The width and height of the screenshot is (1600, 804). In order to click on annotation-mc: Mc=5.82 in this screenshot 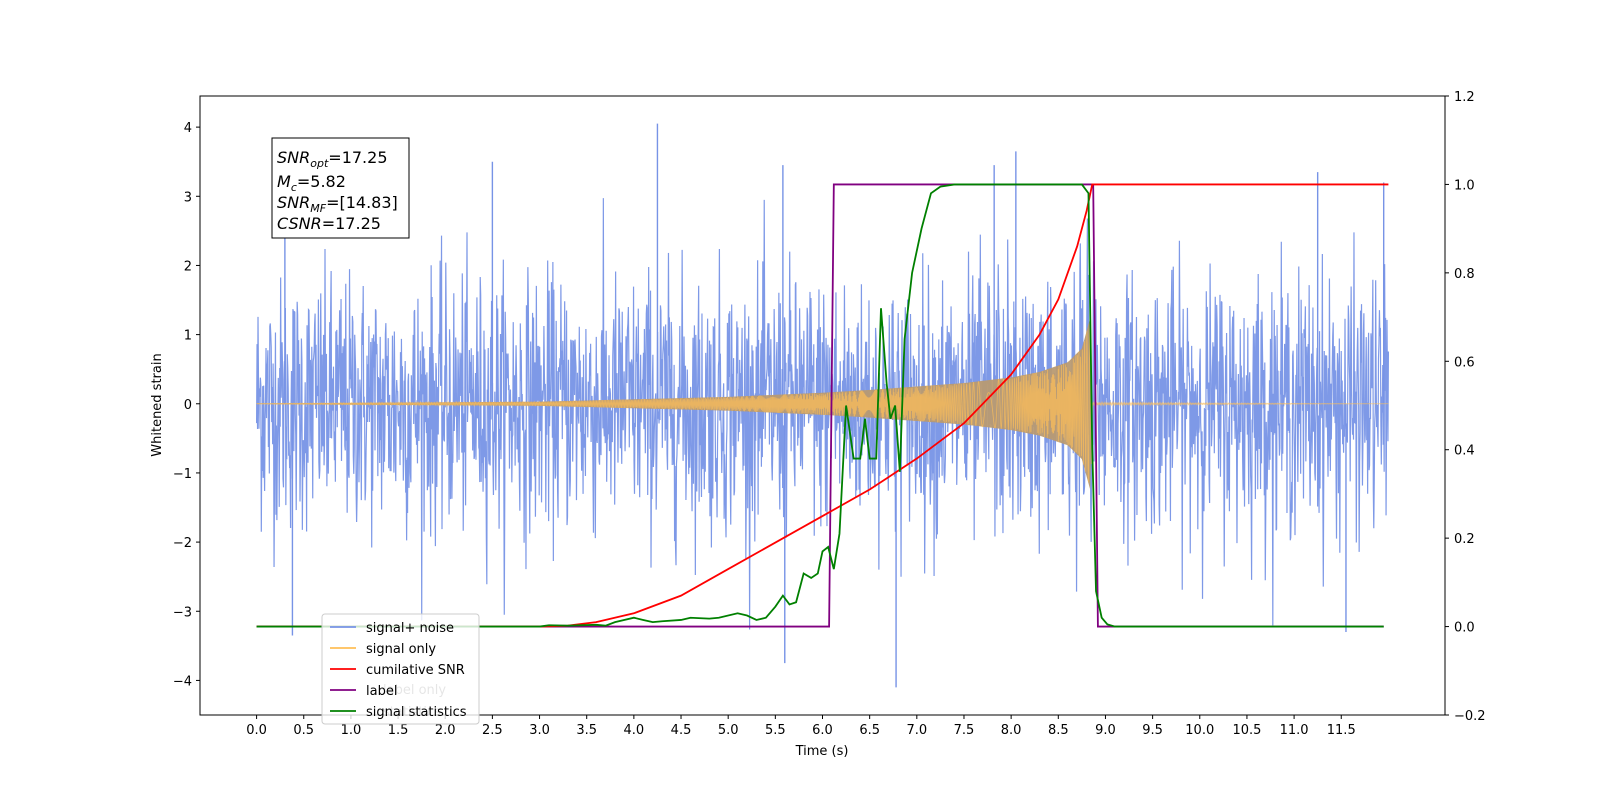, I will do `click(311, 183)`.